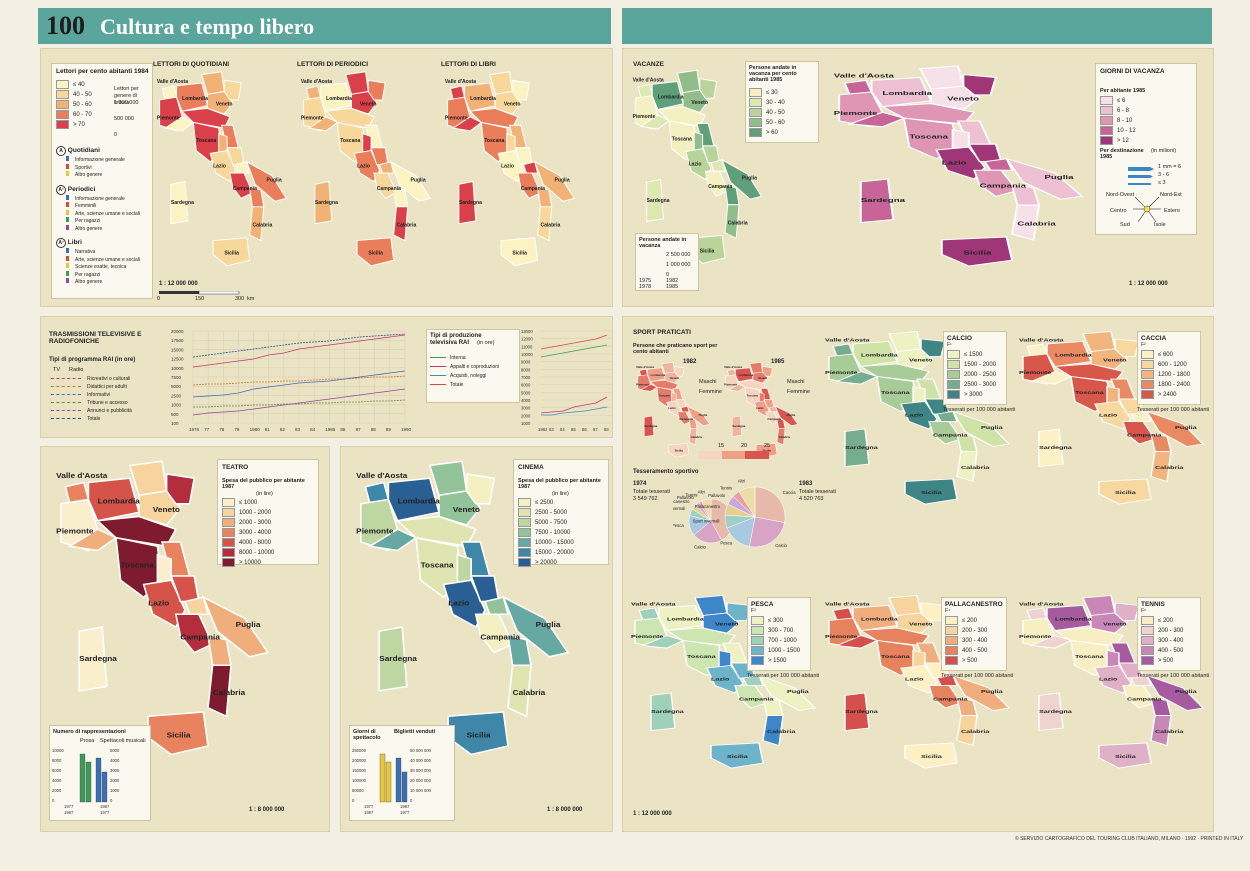  Describe the element at coordinates (95, 338) in the screenshot. I see `tv-title: TRASMISSIONI TELEVISIVE E RADIOFONICHE` at that location.